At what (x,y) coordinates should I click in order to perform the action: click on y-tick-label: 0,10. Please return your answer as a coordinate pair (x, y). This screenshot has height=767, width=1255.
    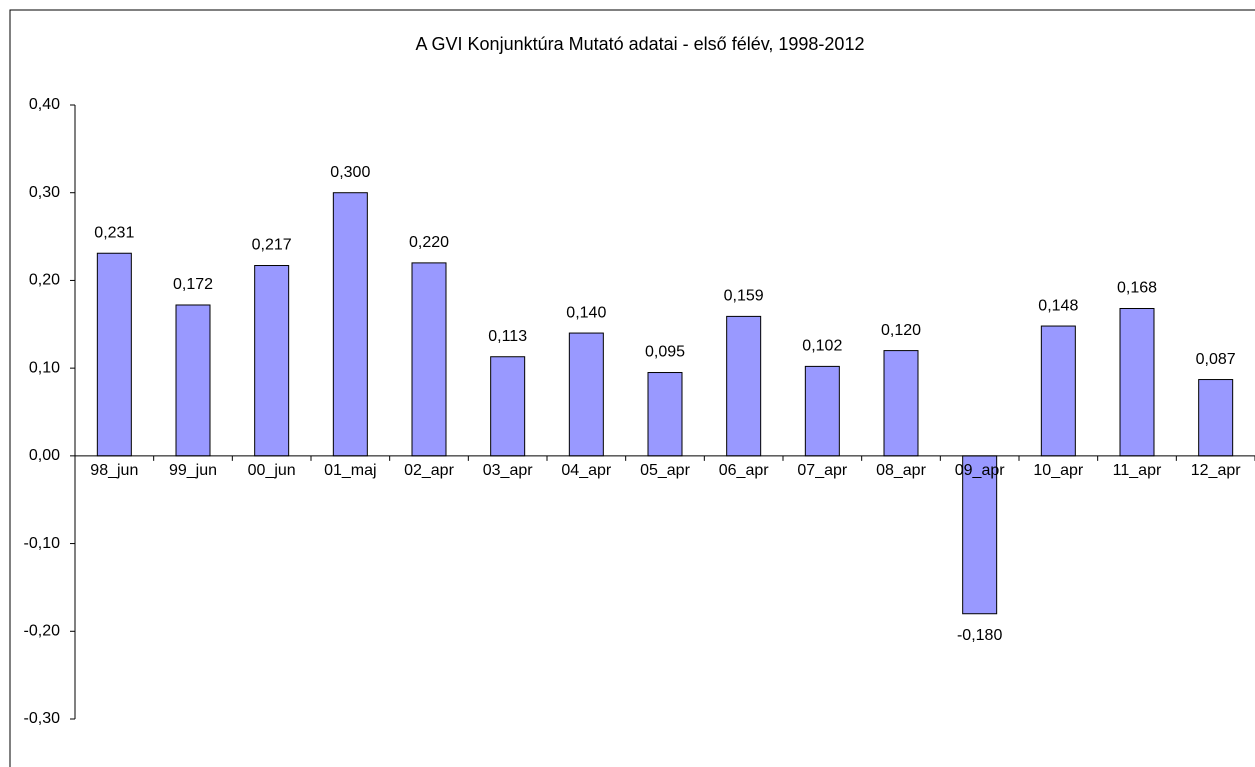
    Looking at the image, I should click on (44, 367).